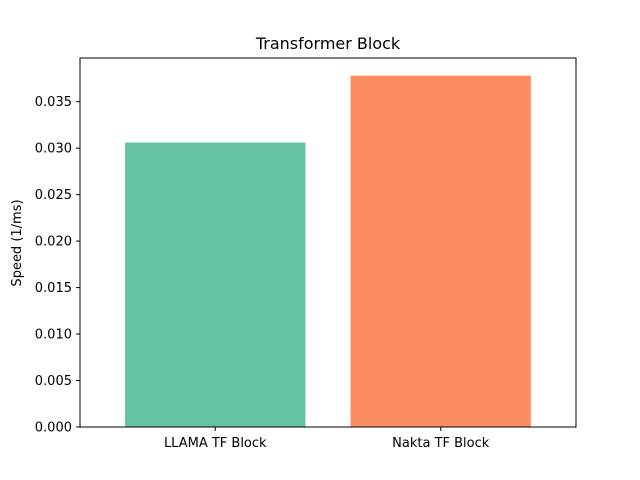 The image size is (640, 480). I want to click on y-tick-label: 0.005, so click(53, 381).